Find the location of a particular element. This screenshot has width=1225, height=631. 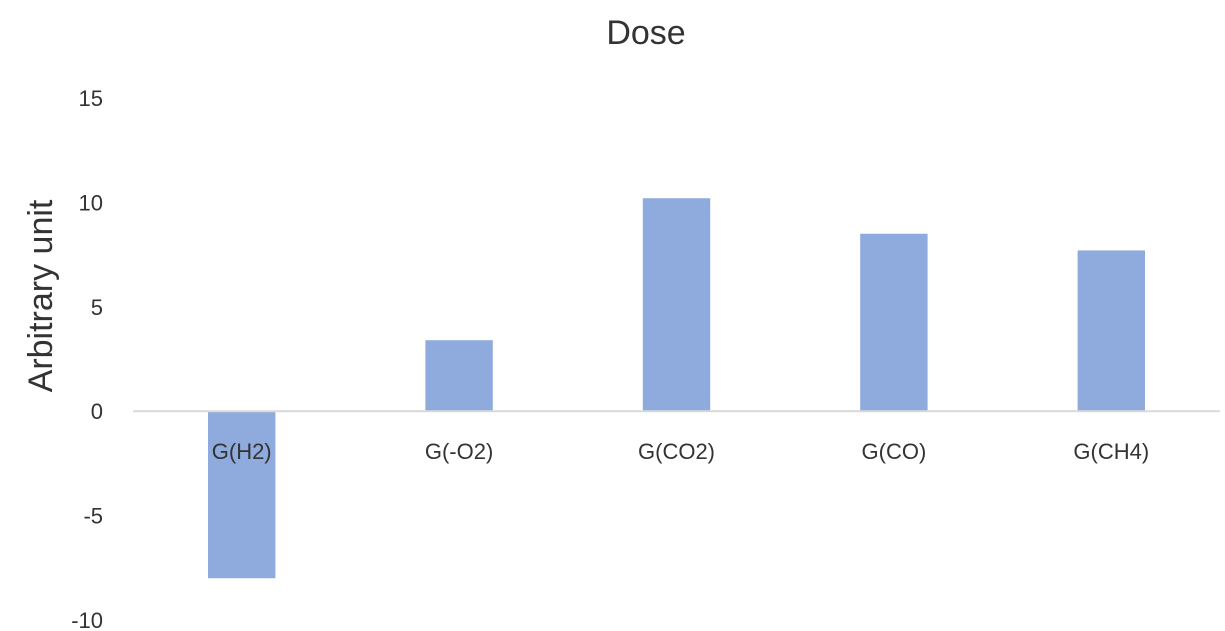

y-axis-ticks: 15 10 5 0 -5 -10 is located at coordinates (87, 358).